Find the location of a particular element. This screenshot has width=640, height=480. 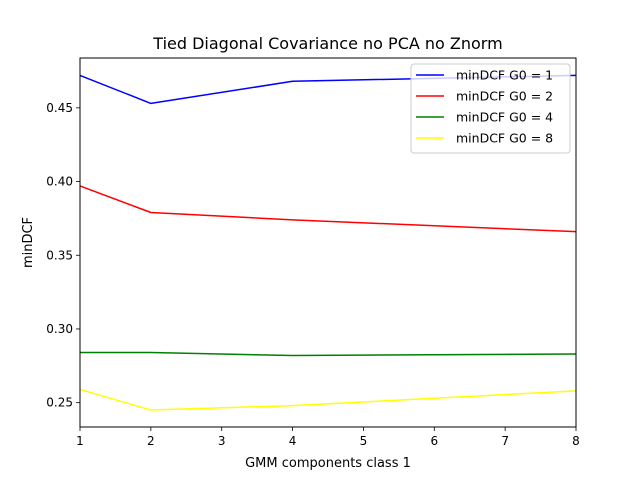

legend-label-4: minDCF G0 = 8 is located at coordinates (504, 138).